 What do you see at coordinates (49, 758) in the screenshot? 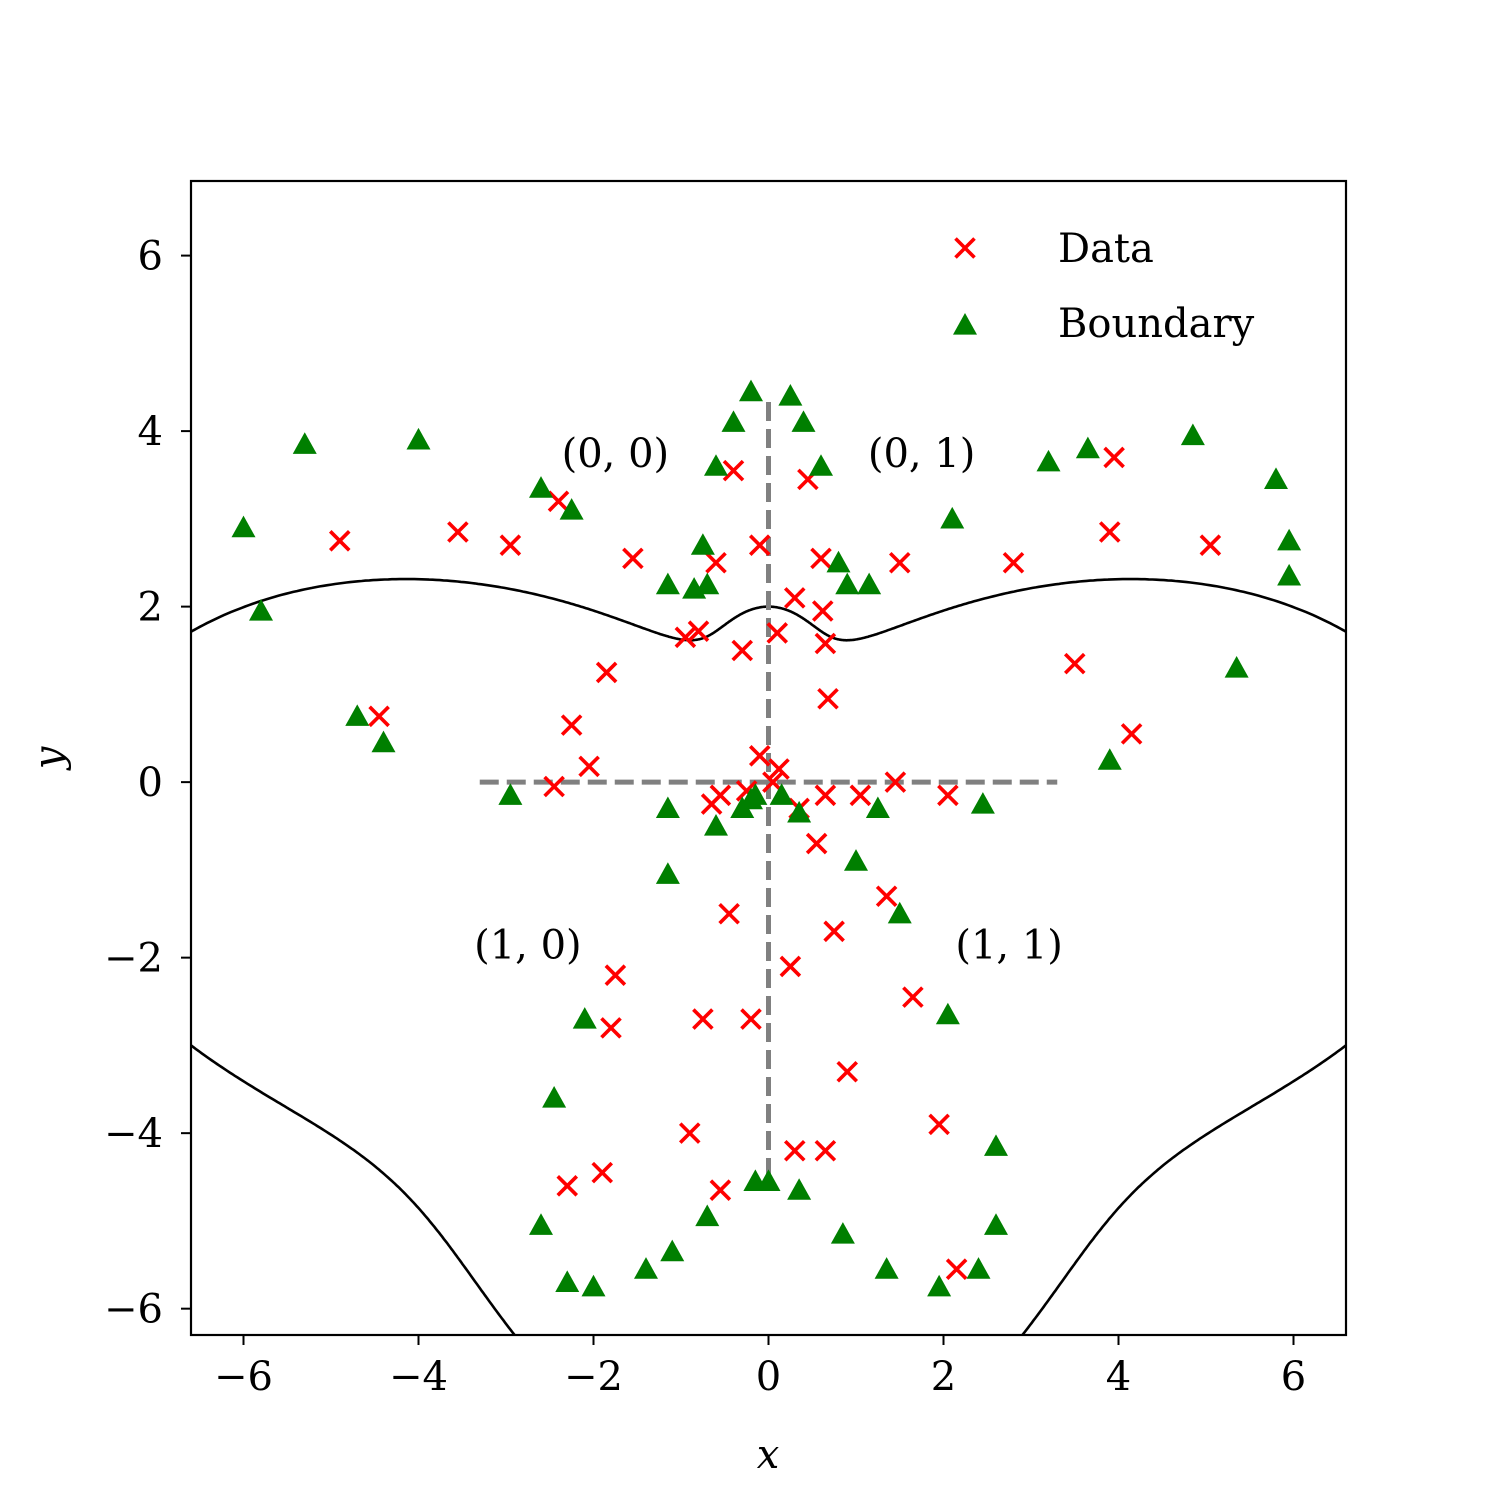
I see `y-axis-label: y` at bounding box center [49, 758].